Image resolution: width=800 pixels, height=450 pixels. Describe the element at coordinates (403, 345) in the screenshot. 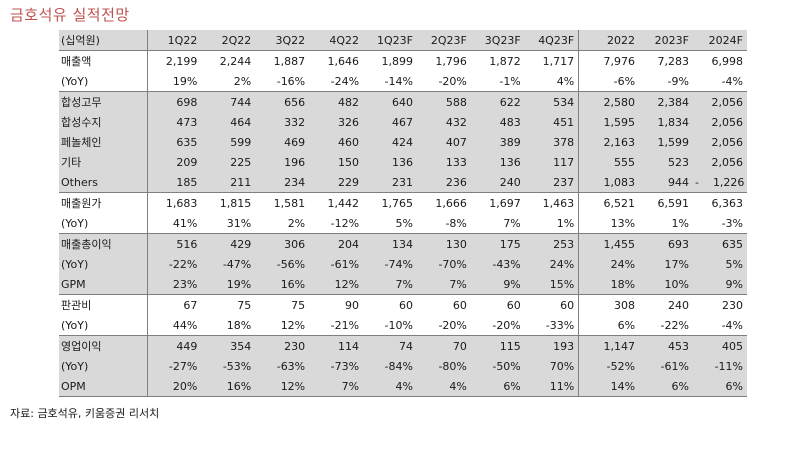

I see `table-row: 영업이익 449 354 230 114 74 70 115 193 1,147 453 405` at that location.